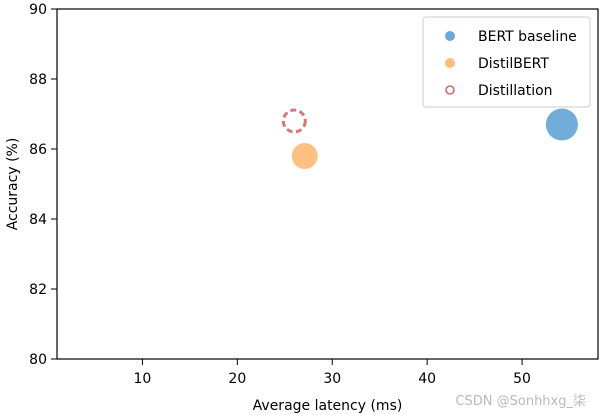 The height and width of the screenshot is (415, 600). What do you see at coordinates (237, 379) in the screenshot?
I see `x-tick-label: 20` at bounding box center [237, 379].